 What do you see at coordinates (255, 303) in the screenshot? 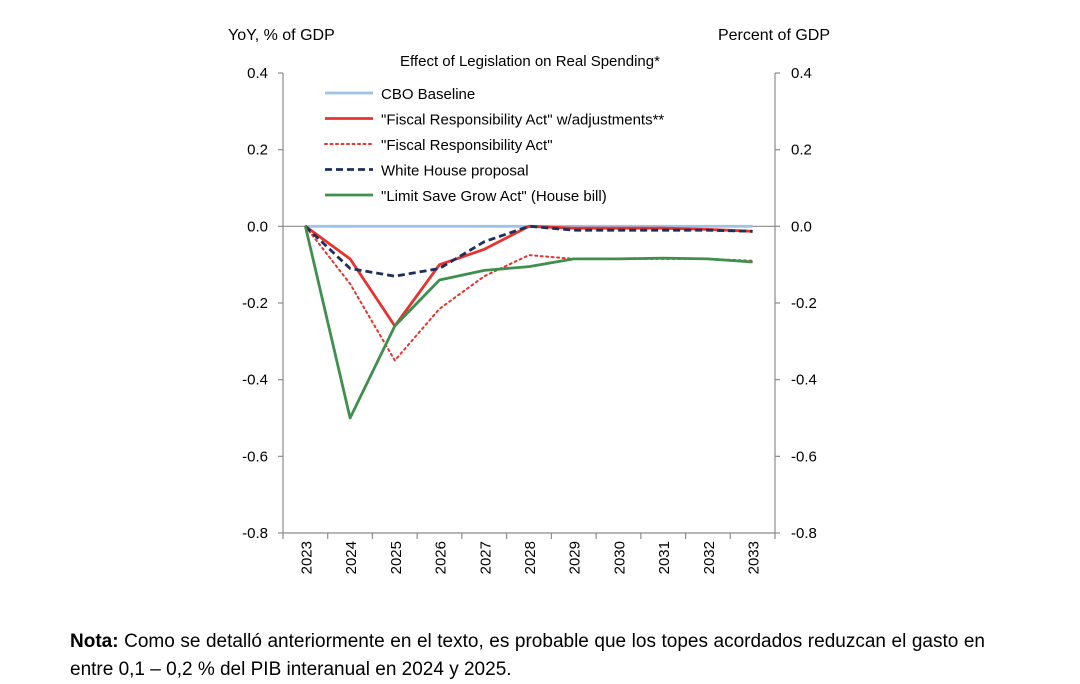
I see `left-y-tick-label: -0.2` at bounding box center [255, 303].